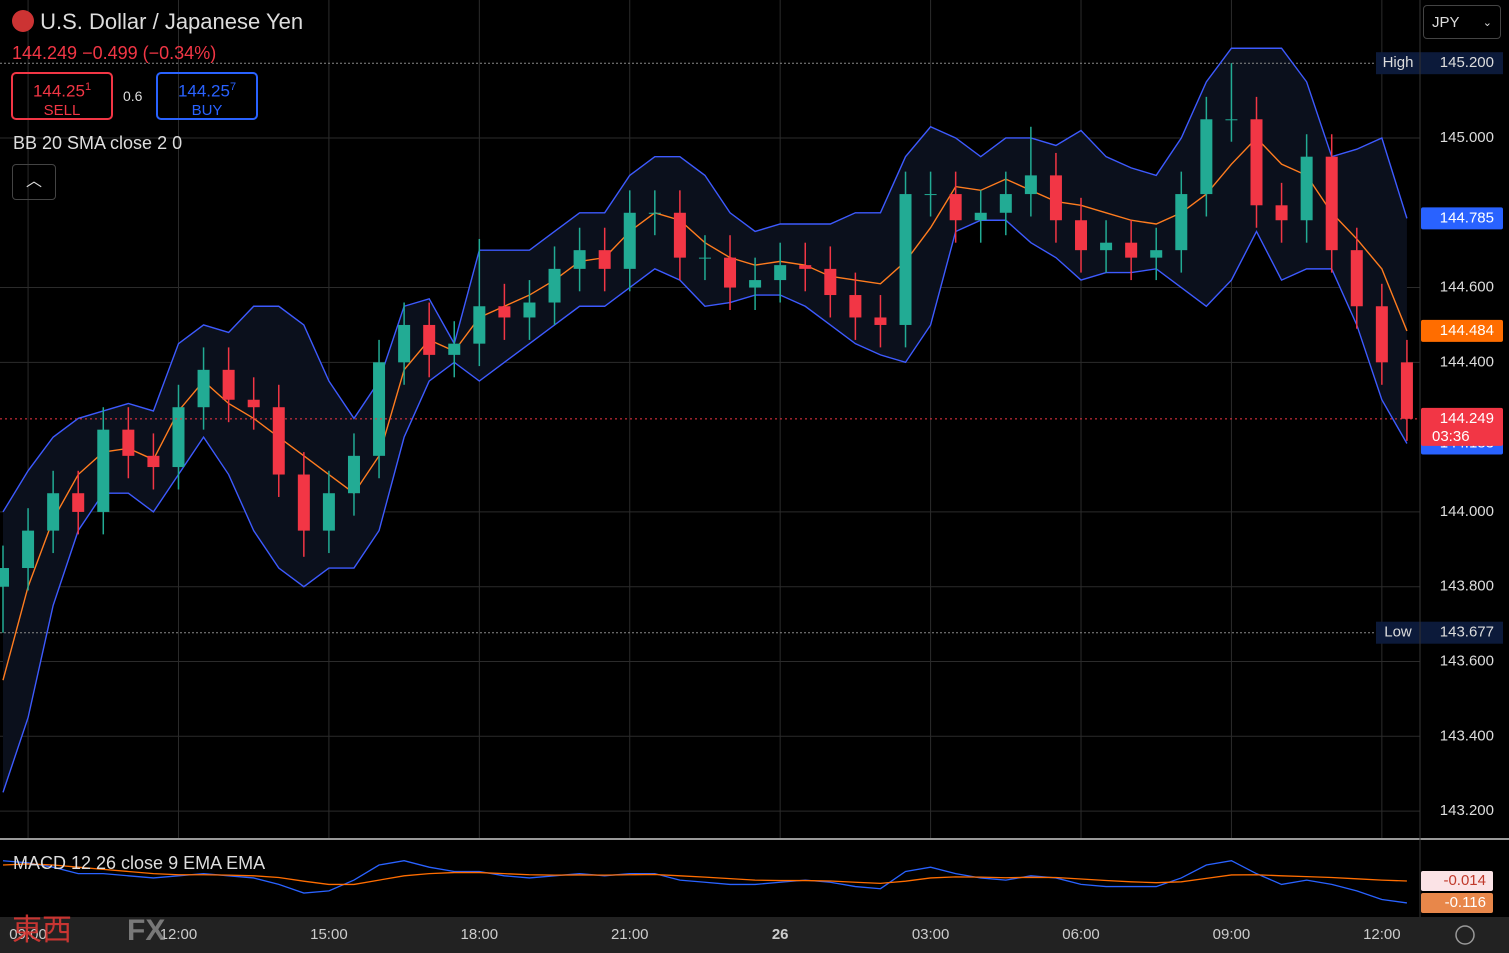  I want to click on y-tick-label: 144.600, so click(1467, 287).